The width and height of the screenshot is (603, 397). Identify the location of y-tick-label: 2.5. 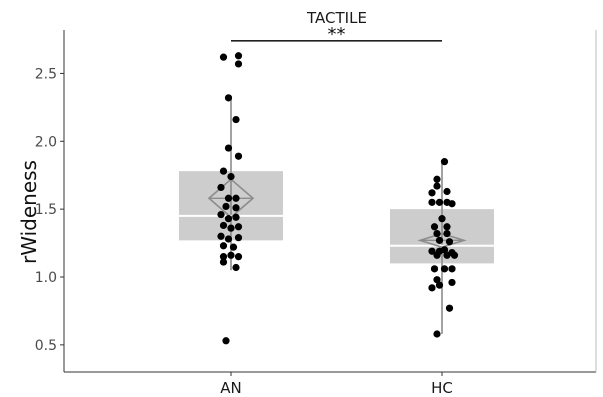
(46, 74).